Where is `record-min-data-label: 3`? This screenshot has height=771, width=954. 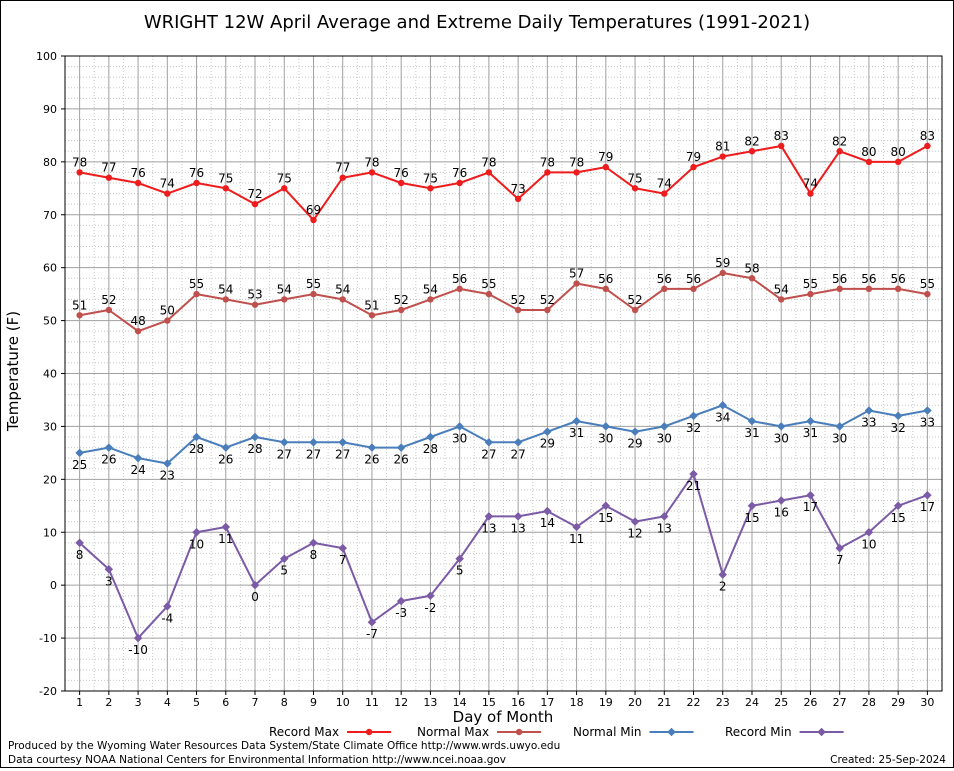
record-min-data-label: 3 is located at coordinates (109, 581).